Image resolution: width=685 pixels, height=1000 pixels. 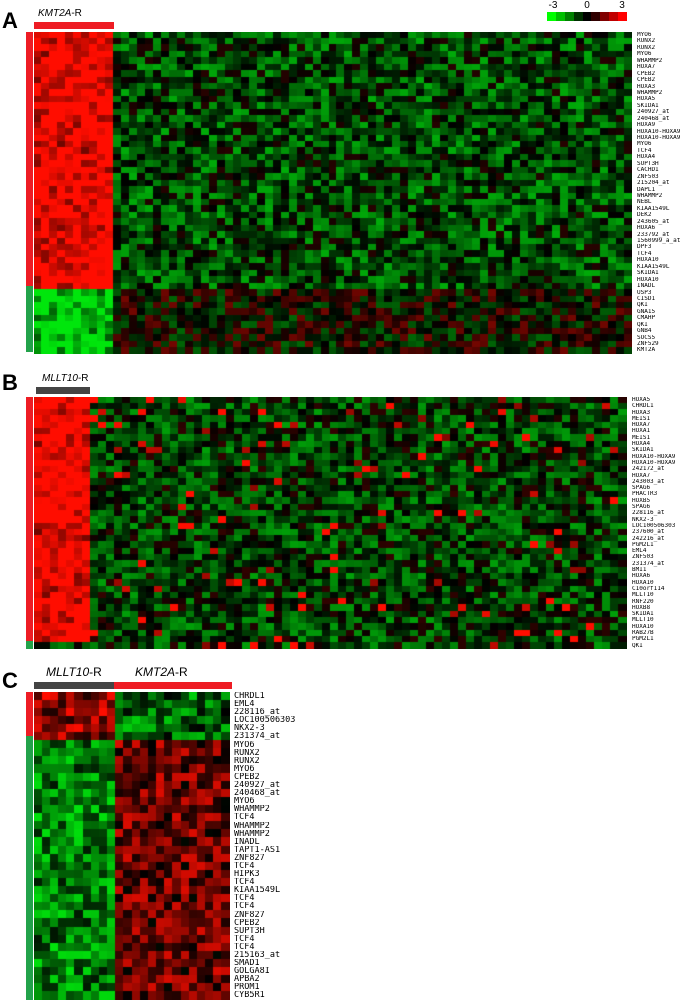 I want to click on gene-label: CISD1, so click(x=646, y=298).